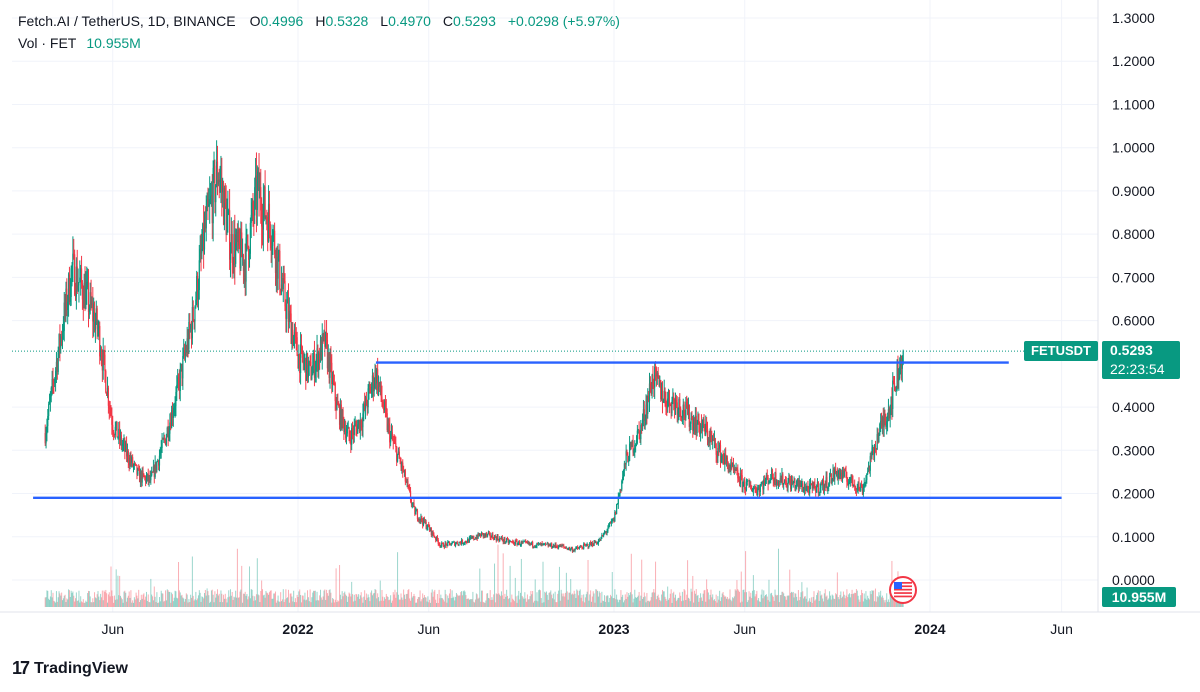  What do you see at coordinates (47, 43) in the screenshot?
I see `volume-label: Vol · FET` at bounding box center [47, 43].